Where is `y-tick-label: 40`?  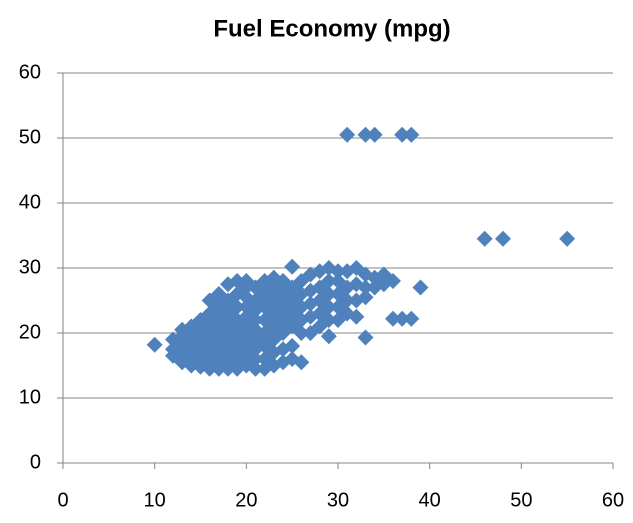 y-tick-label: 40 is located at coordinates (30, 202).